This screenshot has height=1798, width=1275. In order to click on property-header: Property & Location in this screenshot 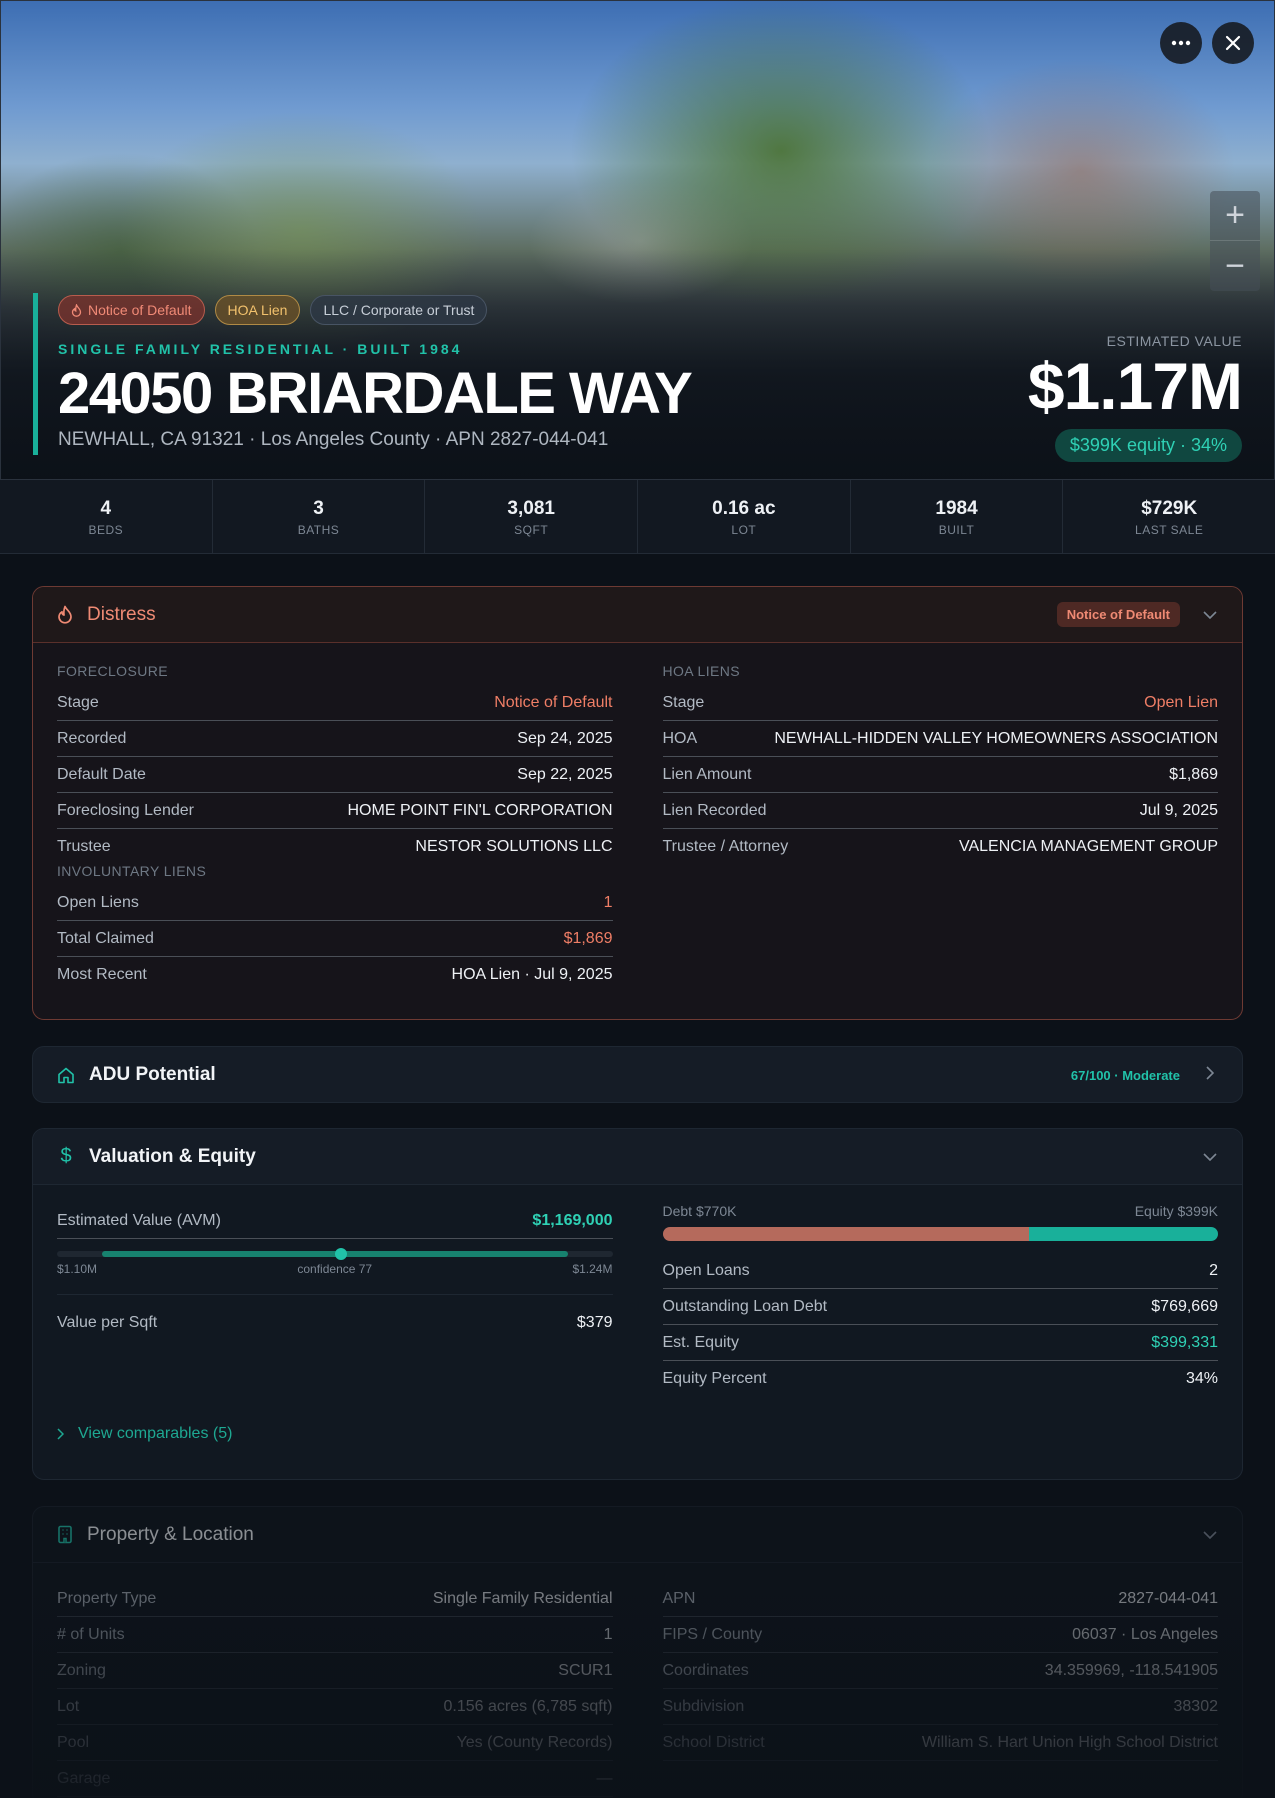, I will do `click(637, 1535)`.